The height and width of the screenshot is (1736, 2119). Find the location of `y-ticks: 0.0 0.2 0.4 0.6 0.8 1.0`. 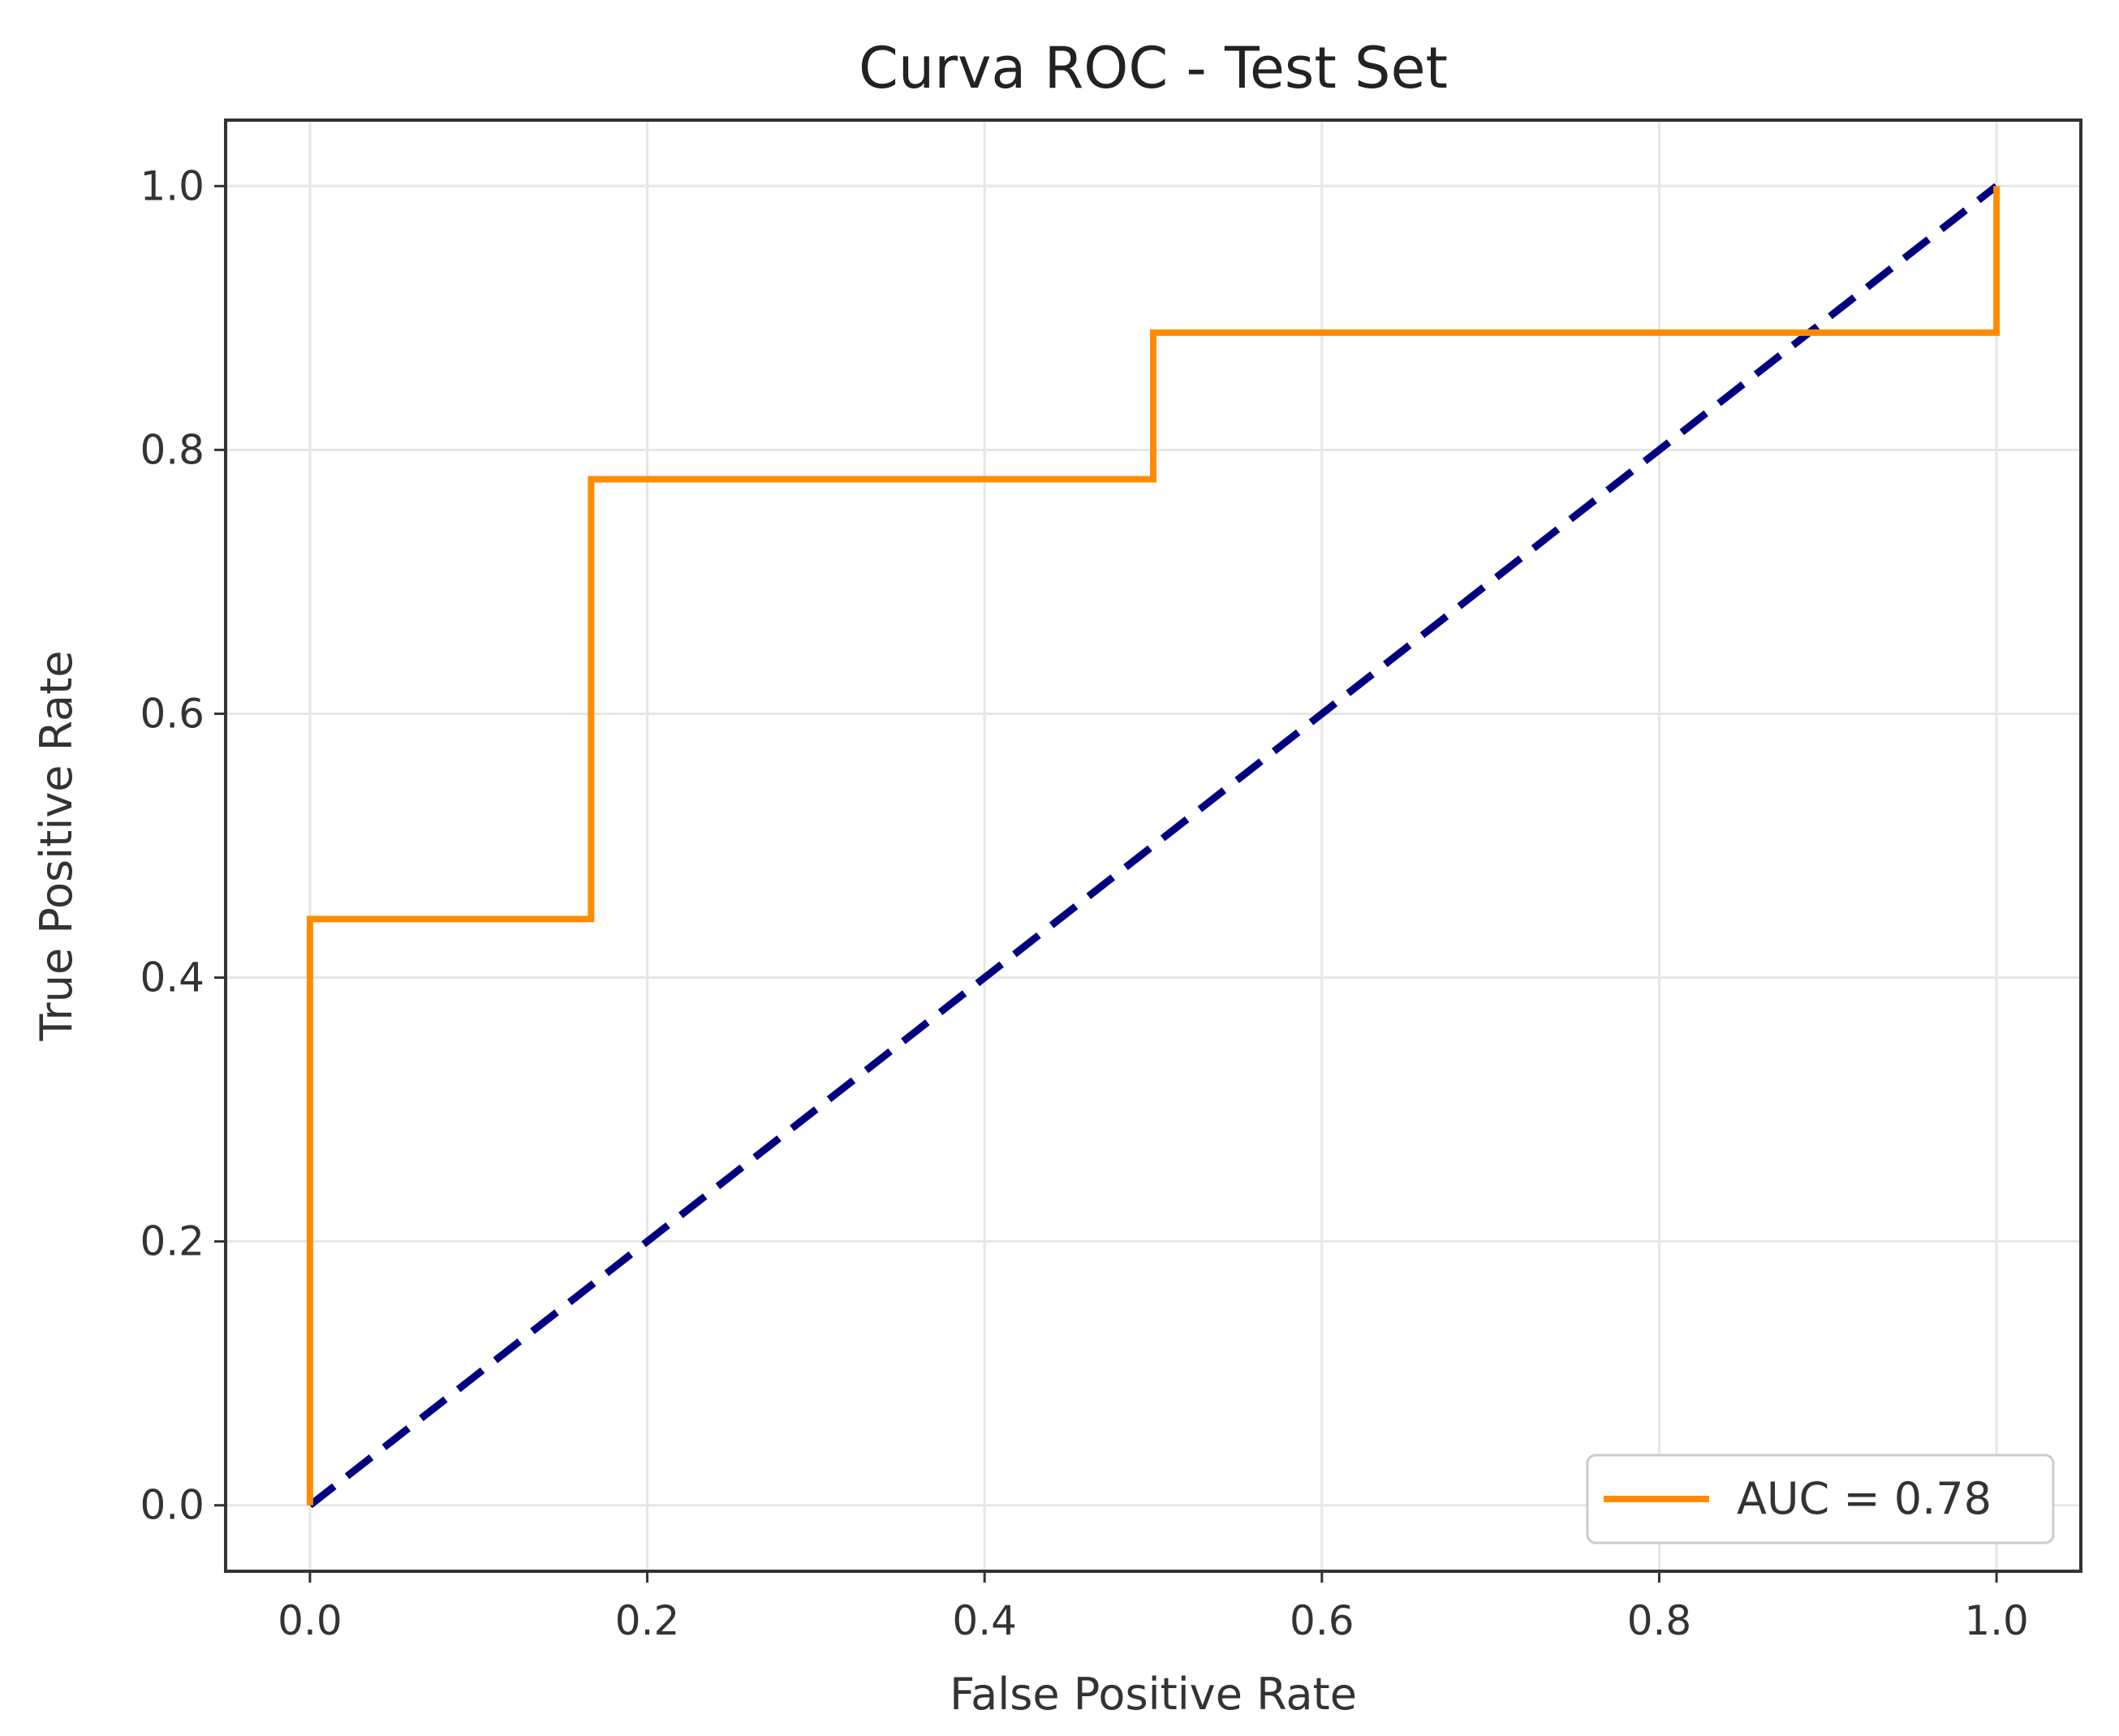

y-ticks: 0.0 0.2 0.4 0.6 0.8 1.0 is located at coordinates (183, 846).